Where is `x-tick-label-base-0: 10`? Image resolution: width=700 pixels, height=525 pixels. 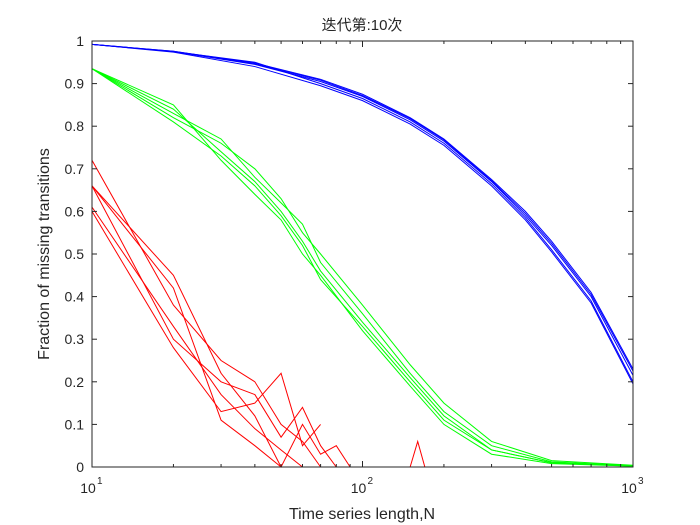 x-tick-label-base-0: 10 is located at coordinates (88, 488).